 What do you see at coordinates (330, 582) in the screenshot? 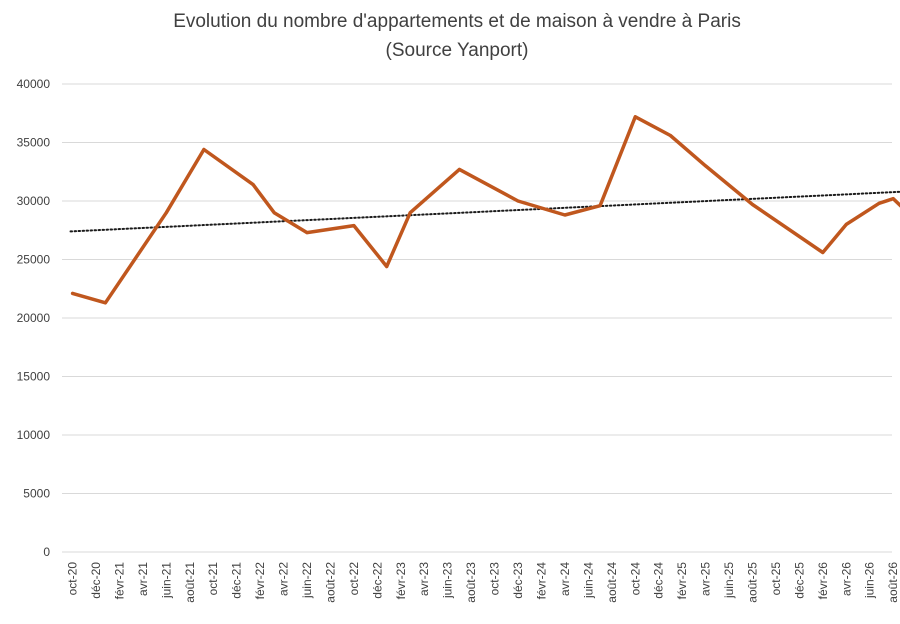
I see `x-tick-label-11: août-22` at bounding box center [330, 582].